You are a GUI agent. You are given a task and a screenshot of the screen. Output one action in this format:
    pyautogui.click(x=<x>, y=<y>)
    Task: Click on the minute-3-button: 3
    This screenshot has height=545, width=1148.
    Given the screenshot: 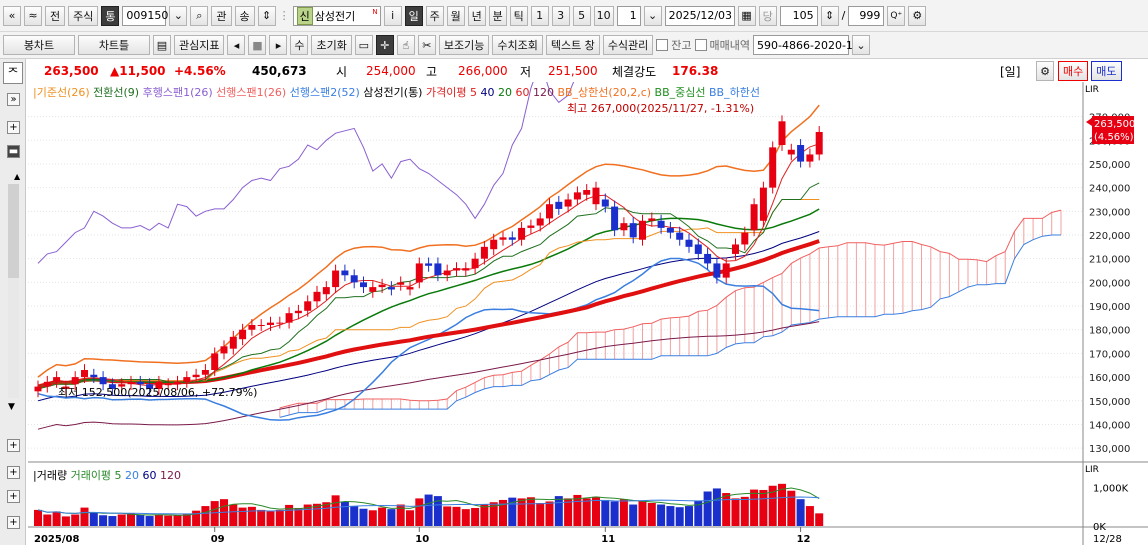 What is the action you would take?
    pyautogui.click(x=560, y=15)
    